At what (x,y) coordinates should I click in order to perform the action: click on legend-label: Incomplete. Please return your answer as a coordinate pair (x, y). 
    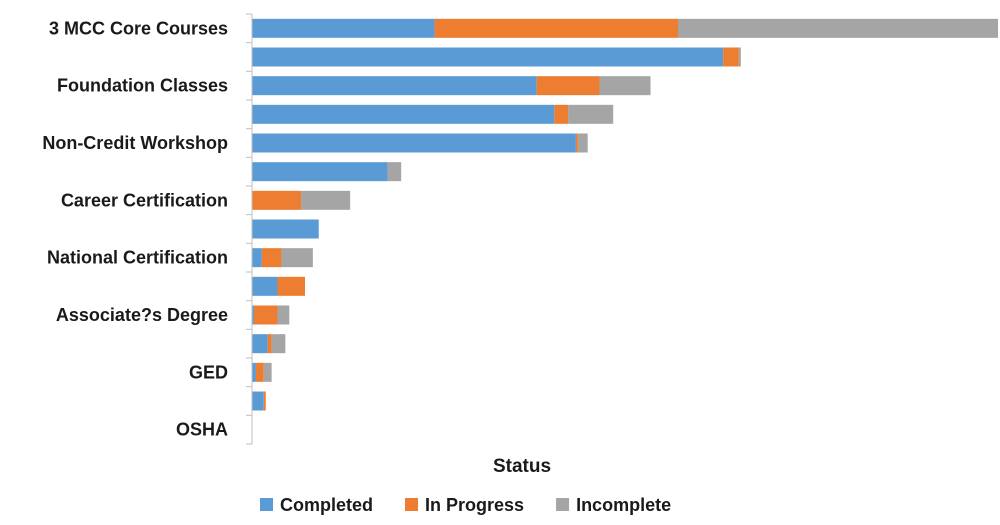
    Looking at the image, I should click on (623, 505).